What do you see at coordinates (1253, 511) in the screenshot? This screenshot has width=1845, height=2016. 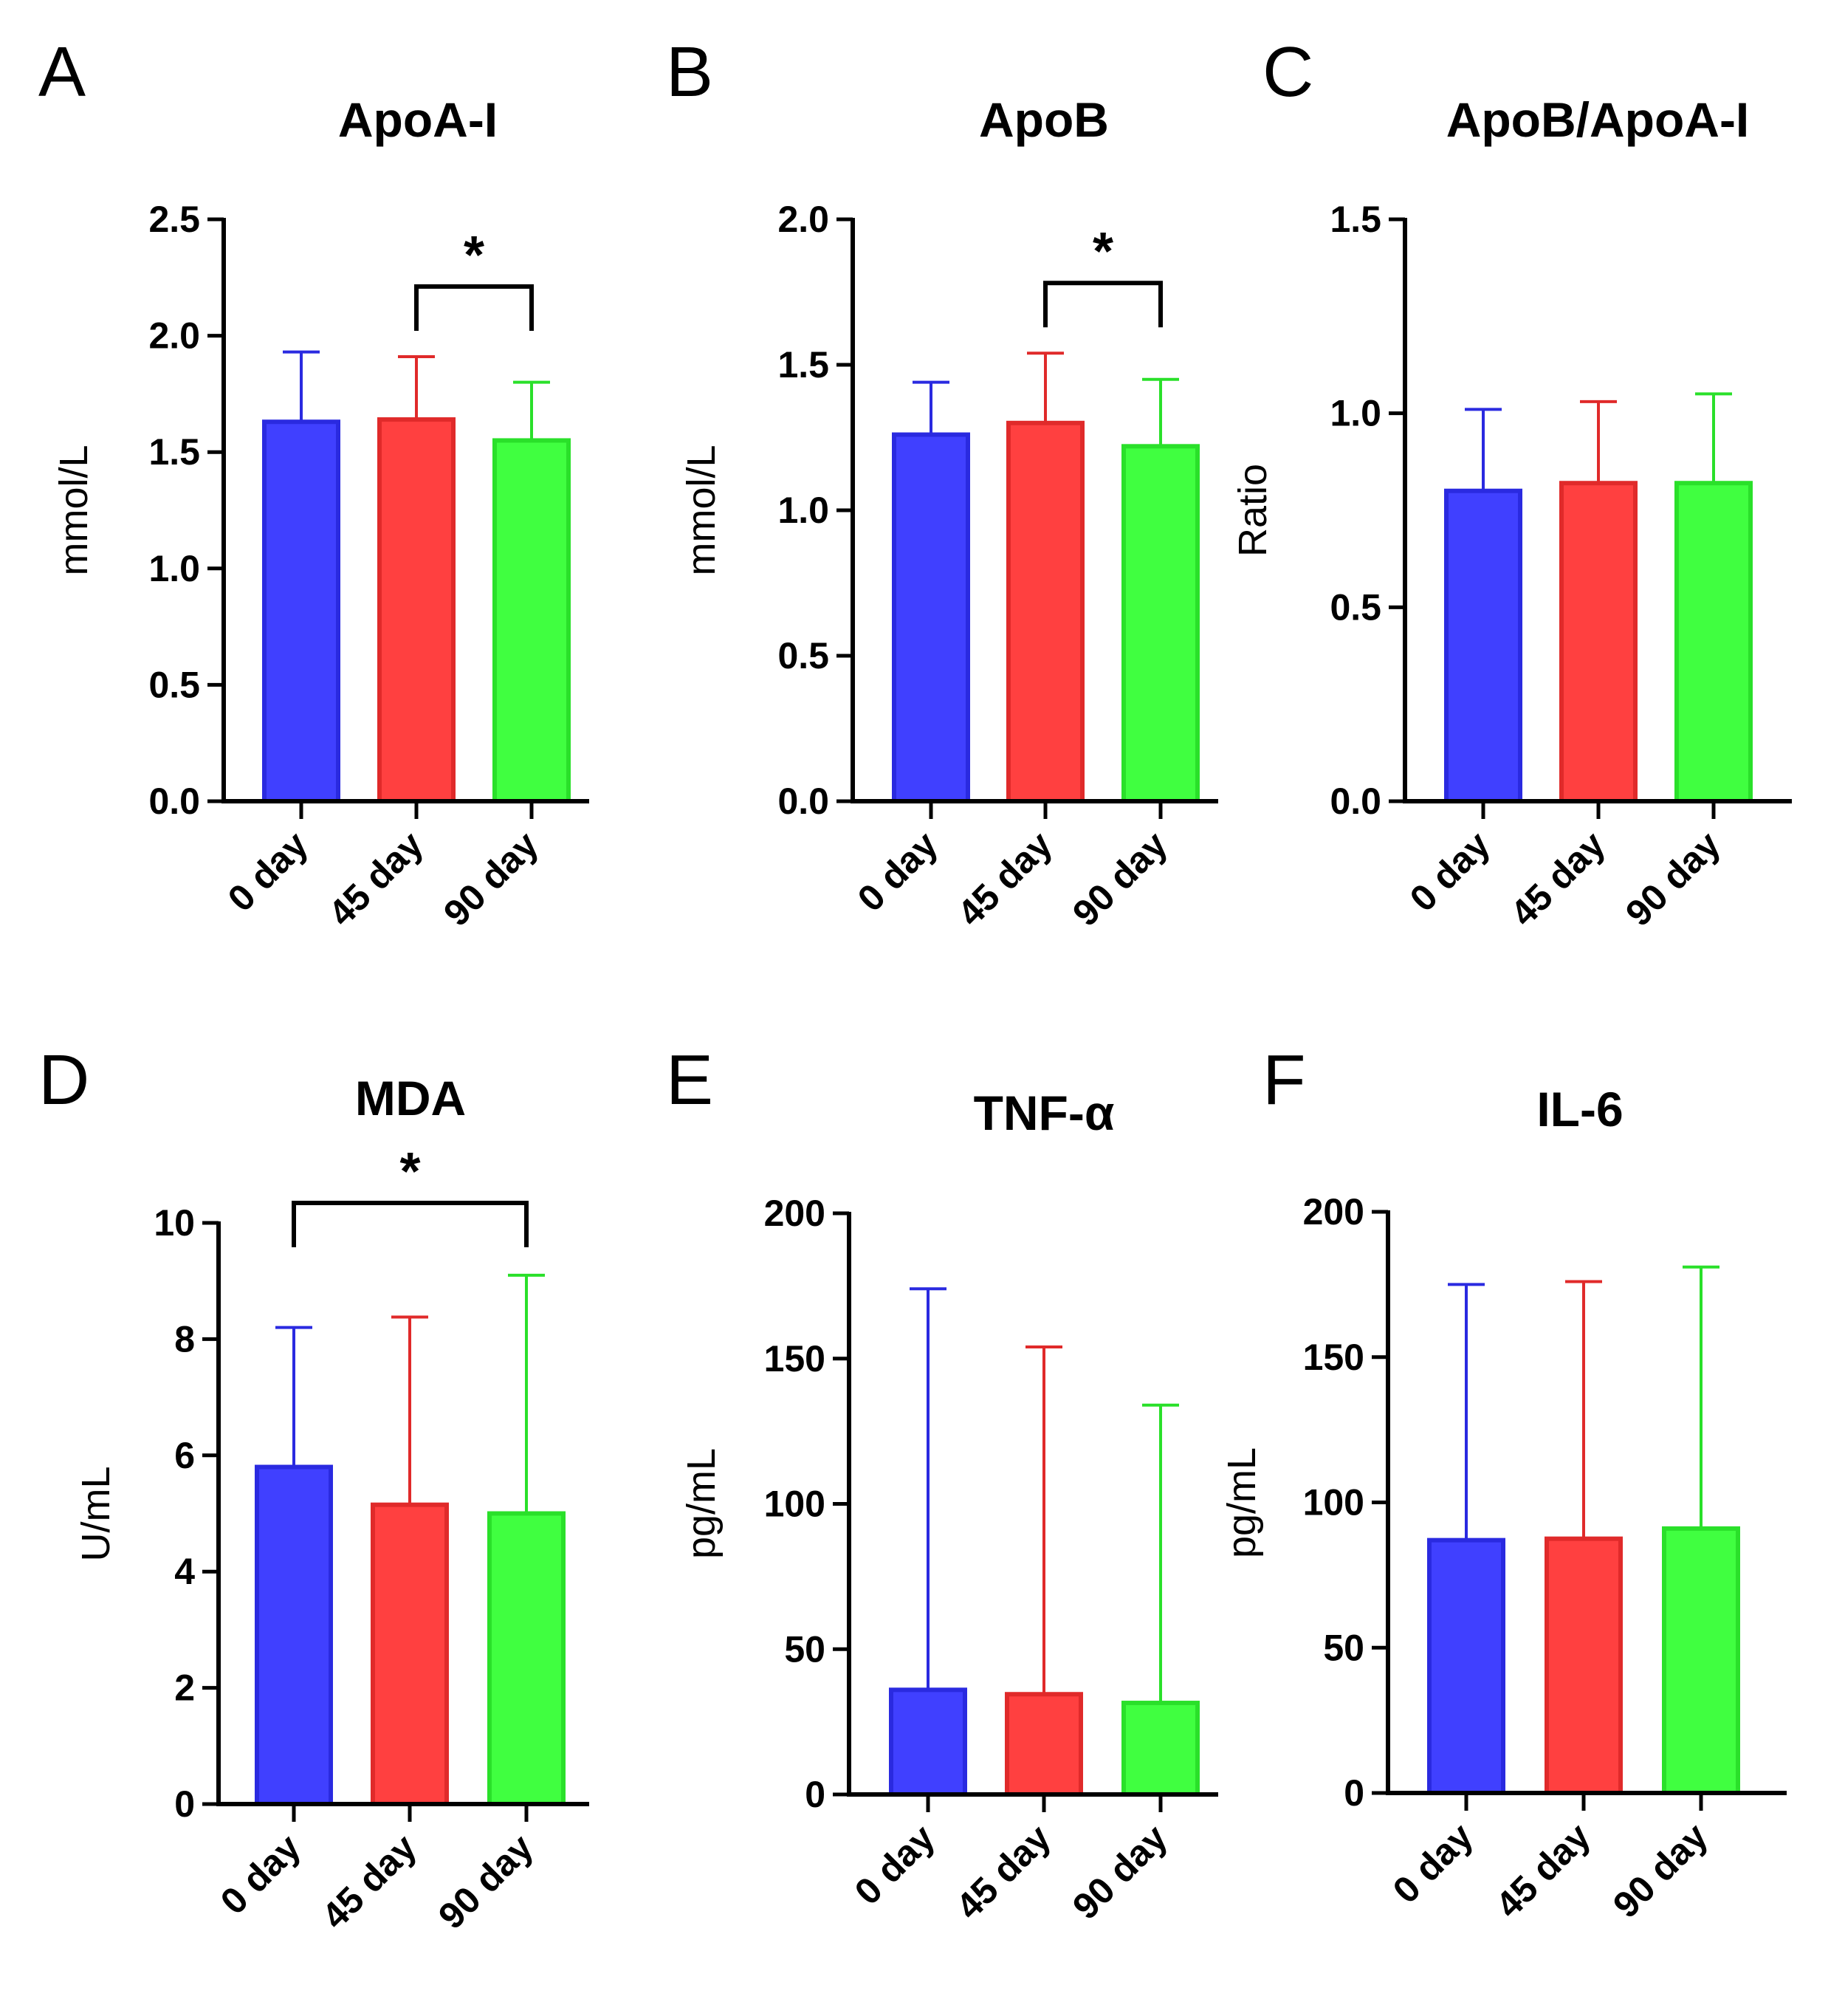 I see `panel-c-y-axis-label: Ratio` at bounding box center [1253, 511].